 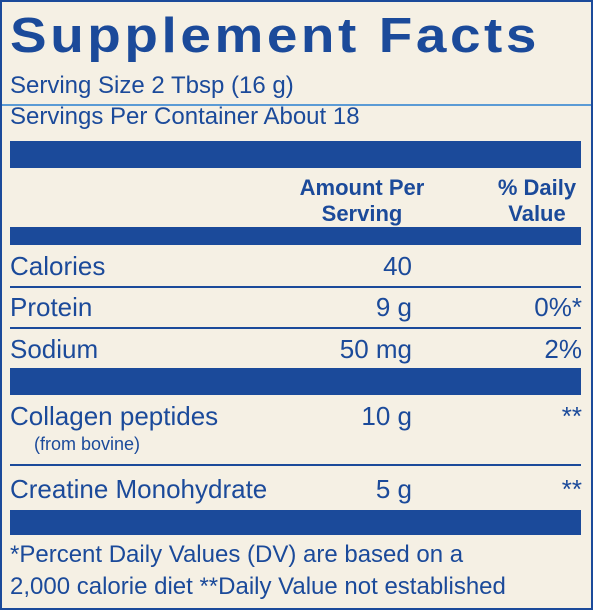 What do you see at coordinates (563, 349) in the screenshot?
I see `daily-value: 2%` at bounding box center [563, 349].